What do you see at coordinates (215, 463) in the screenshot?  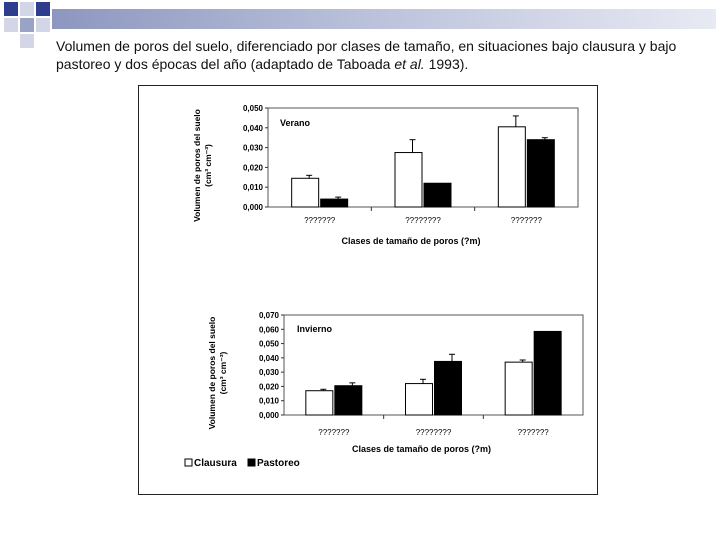 I see `legend-label-clausura: Clausura` at bounding box center [215, 463].